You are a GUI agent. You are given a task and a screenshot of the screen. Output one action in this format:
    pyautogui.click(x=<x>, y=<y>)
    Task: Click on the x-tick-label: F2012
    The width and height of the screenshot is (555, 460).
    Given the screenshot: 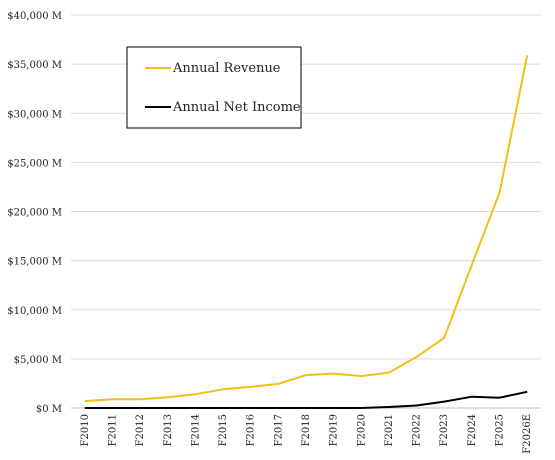 What is the action you would take?
    pyautogui.click(x=140, y=430)
    